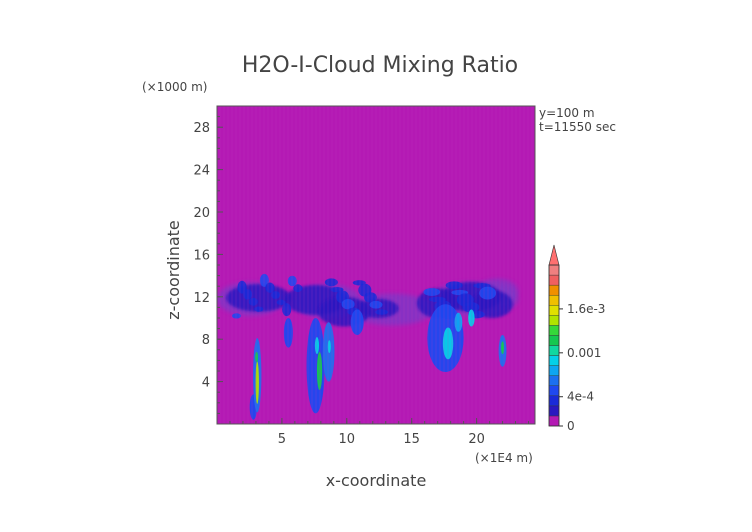 The image size is (752, 532). What do you see at coordinates (580, 397) in the screenshot?
I see `colorbar-label: 4e-4` at bounding box center [580, 397].